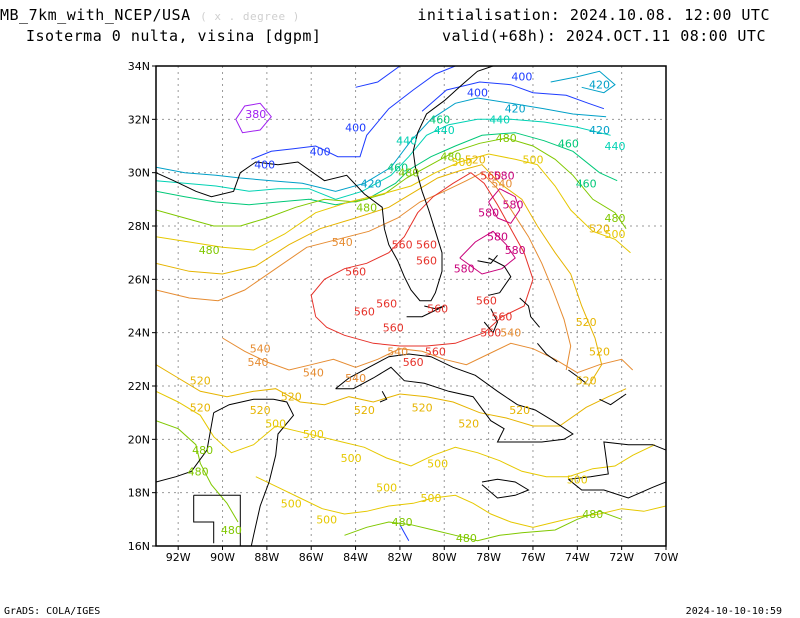 The image size is (800, 618). What do you see at coordinates (139, 119) in the screenshot?
I see `lat-tick-label: 32N` at bounding box center [139, 119].